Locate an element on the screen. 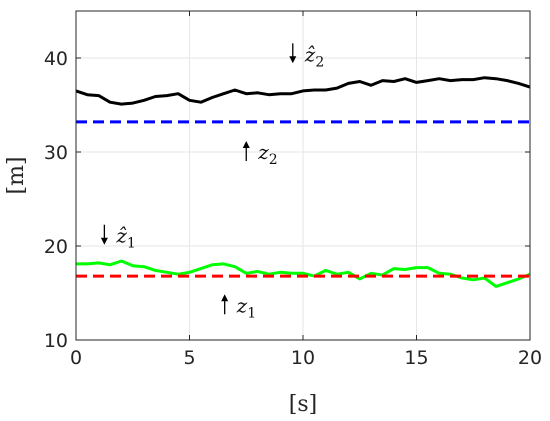  x-tick-label: 10 is located at coordinates (303, 358).